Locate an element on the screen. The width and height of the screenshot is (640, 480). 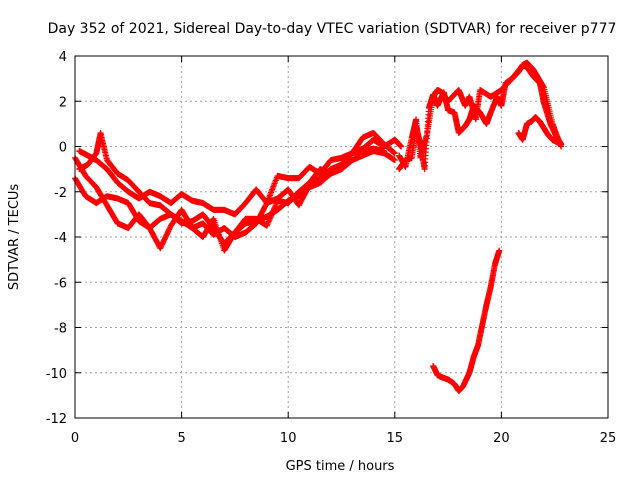
y-tick-label: 2 is located at coordinates (63, 102).